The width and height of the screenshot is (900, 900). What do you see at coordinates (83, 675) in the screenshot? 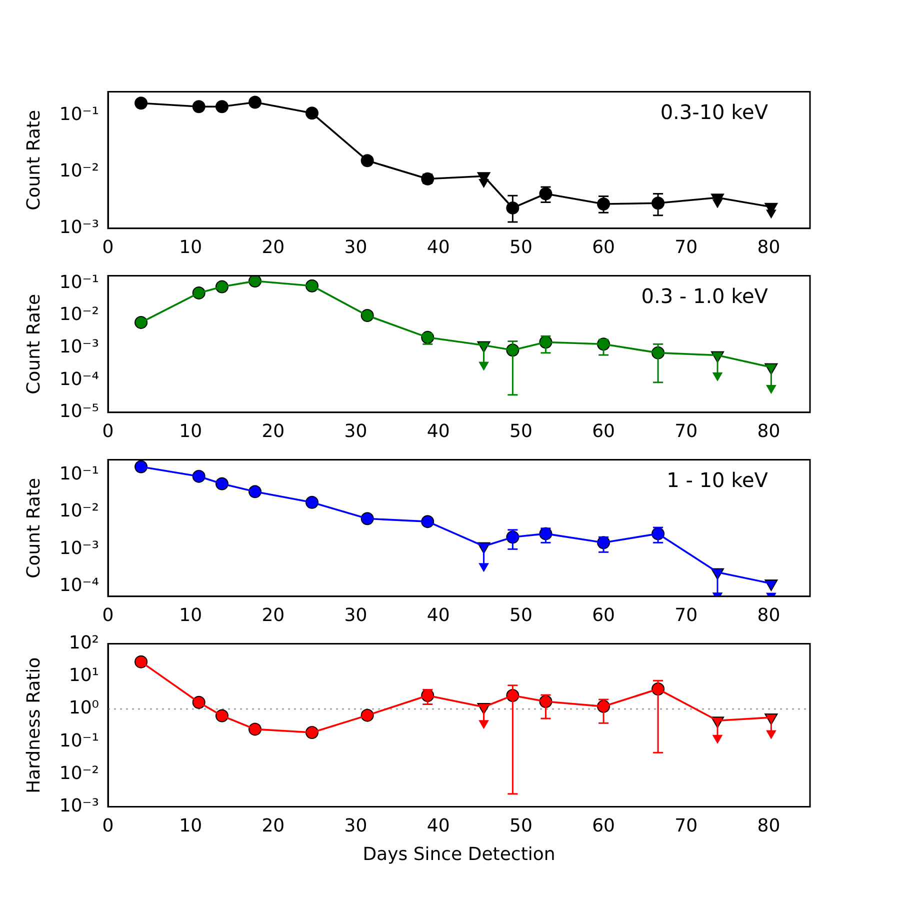
I see `y-tick-label: 10¹` at bounding box center [83, 675].